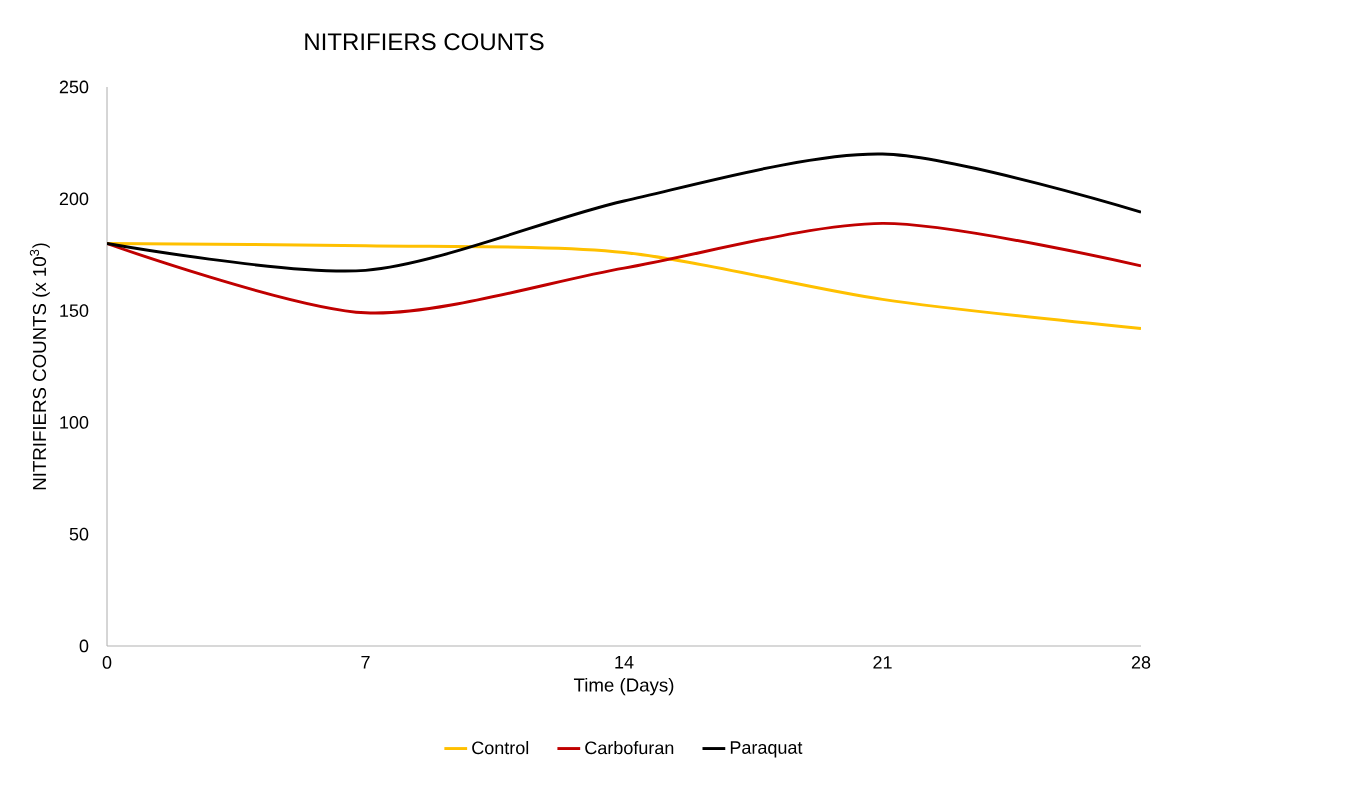 This screenshot has height=798, width=1348. What do you see at coordinates (74, 310) in the screenshot?
I see `y-tick-label: 150` at bounding box center [74, 310].